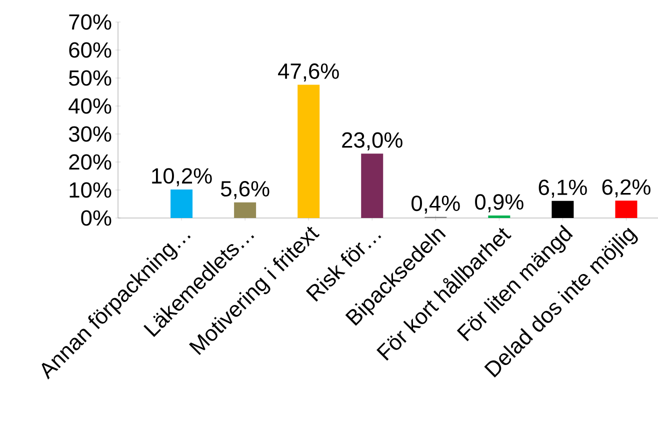 The image size is (658, 424). What do you see at coordinates (626, 188) in the screenshot?
I see `data-label: 6,2%` at bounding box center [626, 188].